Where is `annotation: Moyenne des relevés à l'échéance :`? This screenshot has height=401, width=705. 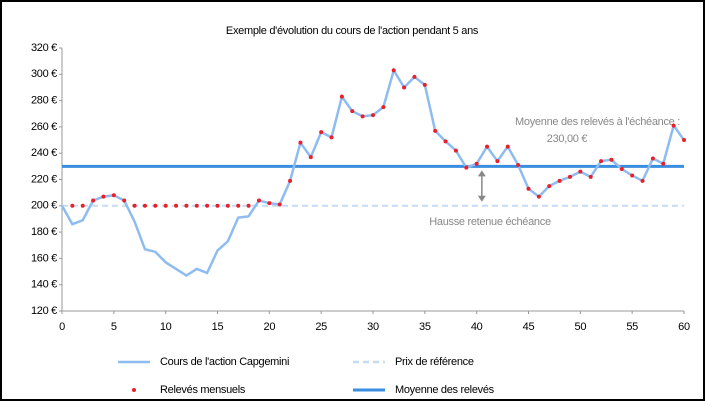
annotation: Moyenne des relevés à l'échéance : is located at coordinates (597, 122).